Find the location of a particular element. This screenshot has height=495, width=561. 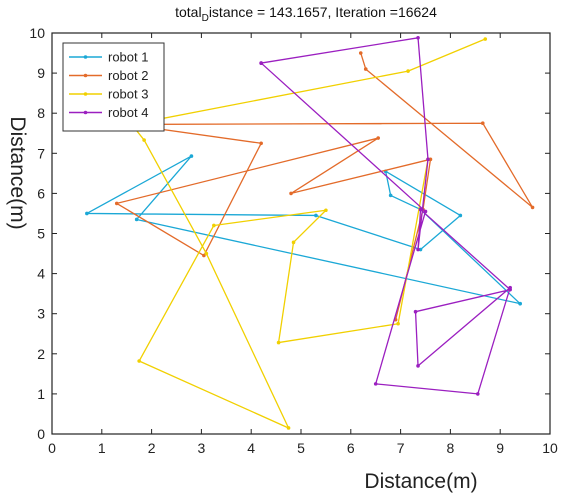

y-tick-label: 5 is located at coordinates (41, 234).